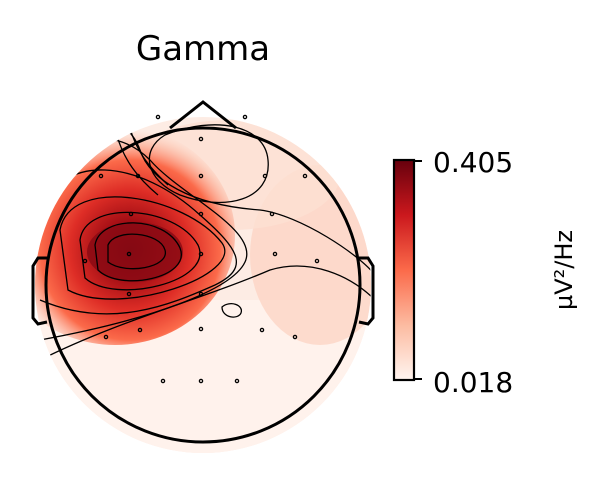 Image resolution: width=608 pixels, height=488 pixels. Describe the element at coordinates (473, 382) in the screenshot. I see `colorbar-min-label: 0.018` at that location.